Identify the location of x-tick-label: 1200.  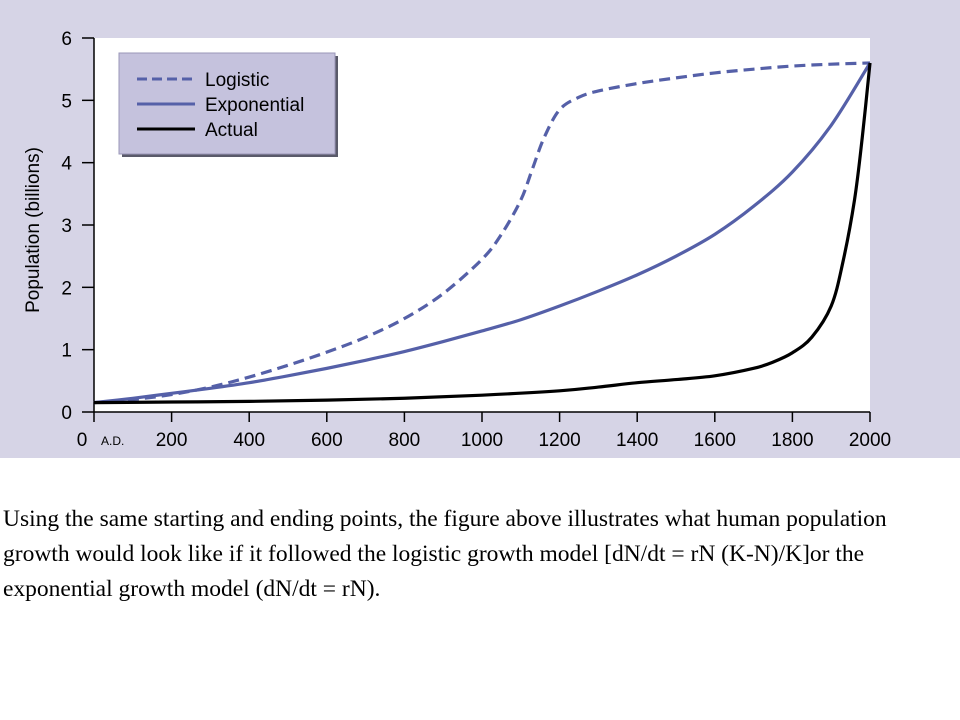
(559, 440).